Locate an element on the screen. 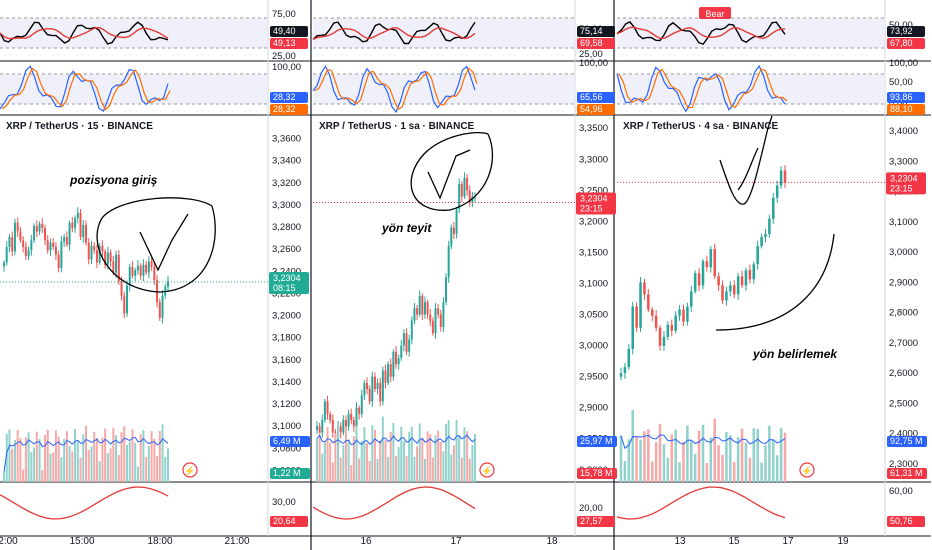 The image size is (932, 550). rsi-ma-badge: 67,80 is located at coordinates (901, 43).